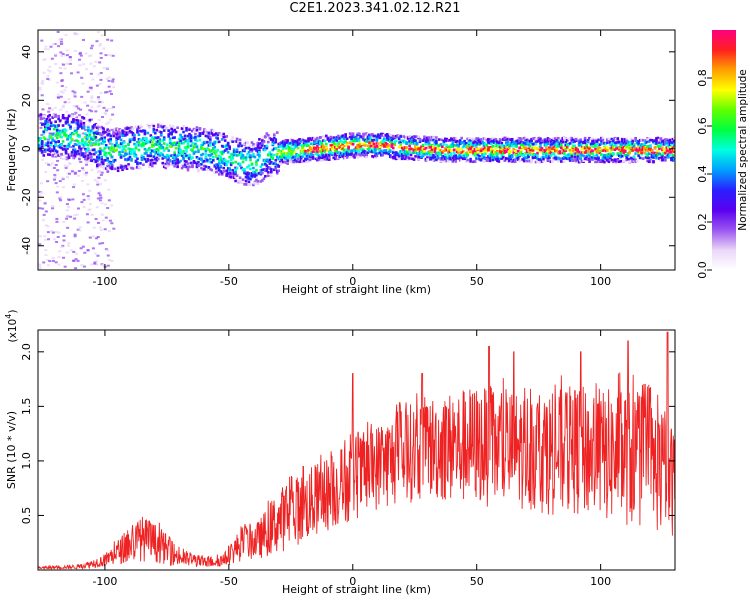  What do you see at coordinates (26, 352) in the screenshot?
I see `y-tick-label: 2.0` at bounding box center [26, 352].